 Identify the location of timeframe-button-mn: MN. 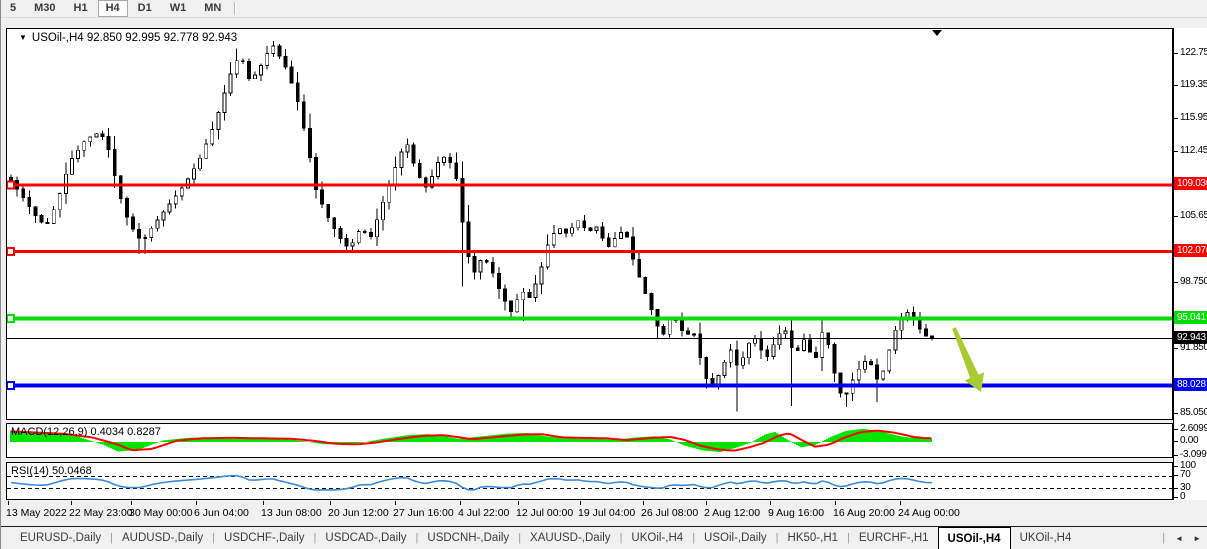
(213, 8).